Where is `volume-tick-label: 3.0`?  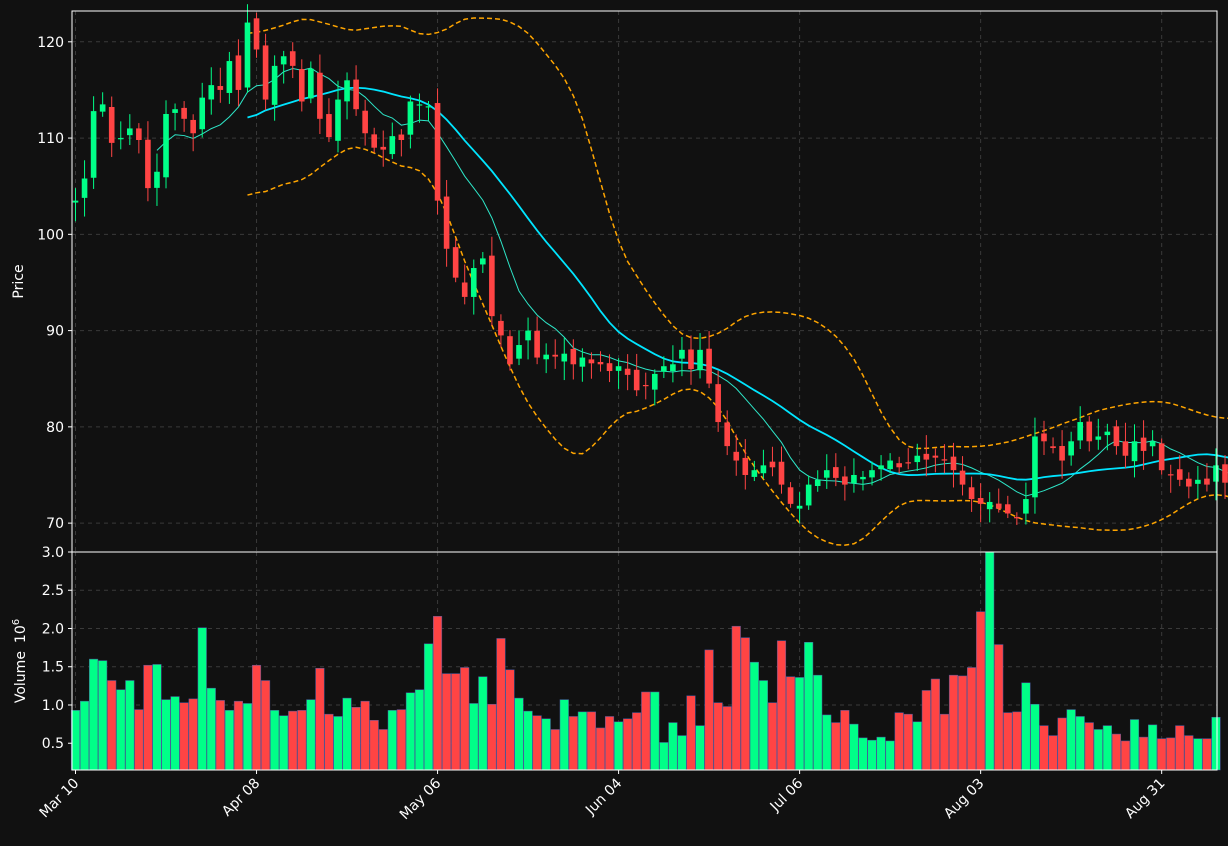 volume-tick-label: 3.0 is located at coordinates (53, 553).